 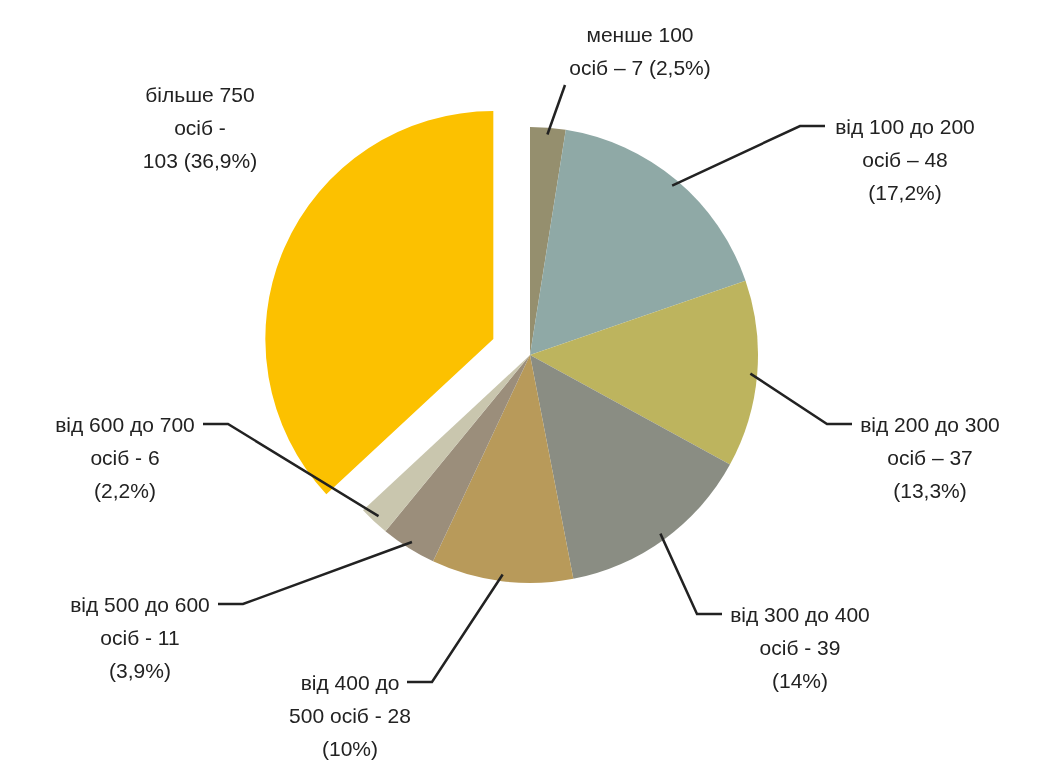 I want to click on slice-label: від 500 до 600 осіб - 11 (3,9%), so click(x=140, y=637).